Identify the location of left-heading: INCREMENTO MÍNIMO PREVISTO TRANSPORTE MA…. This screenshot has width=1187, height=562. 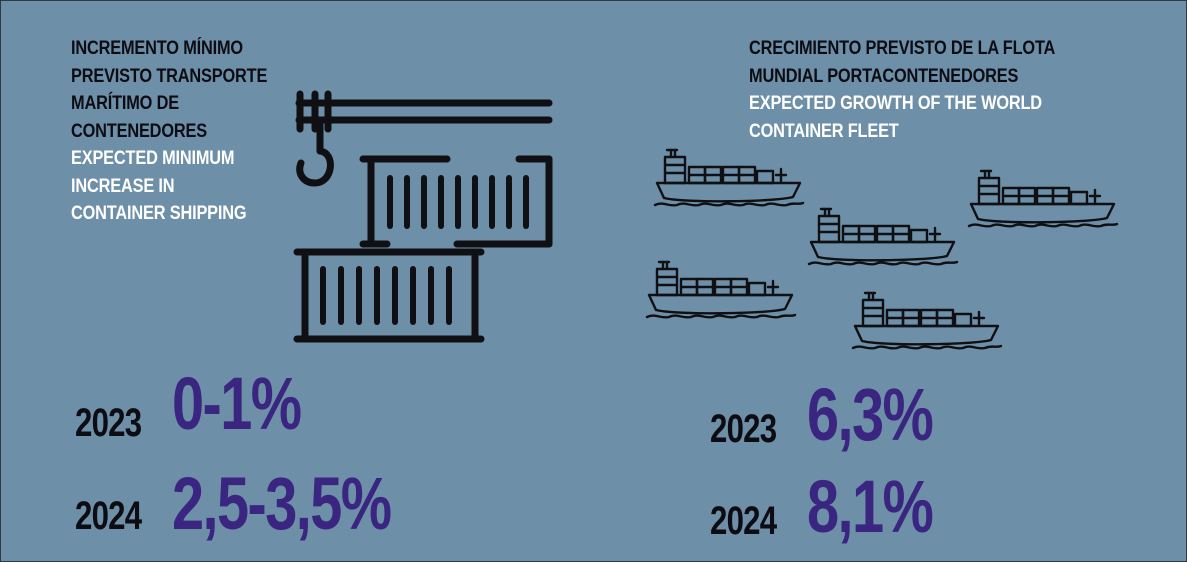
(169, 131).